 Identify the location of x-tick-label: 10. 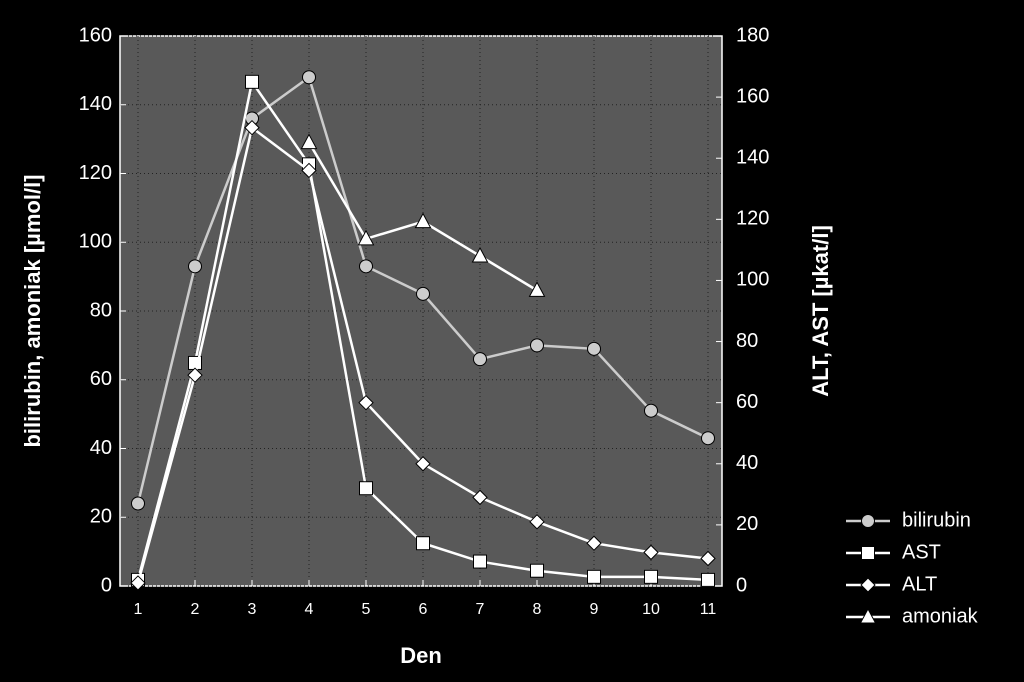
(651, 609).